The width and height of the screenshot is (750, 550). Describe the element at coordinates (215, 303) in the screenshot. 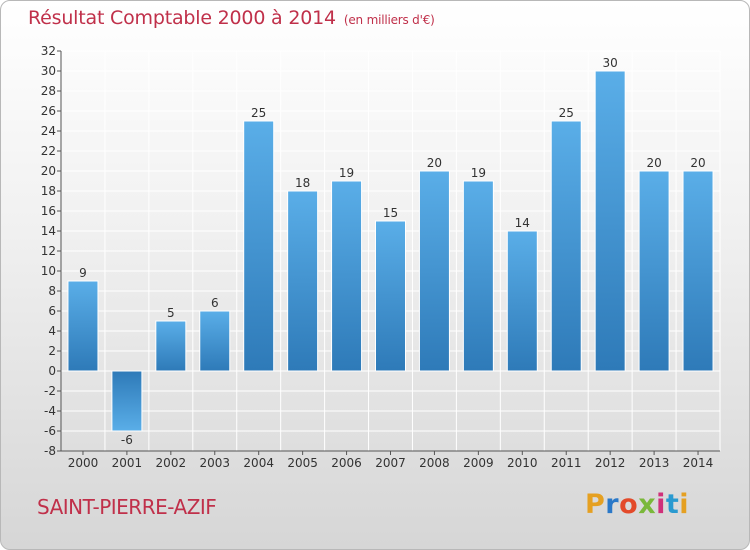

I see `data-label: 6` at that location.